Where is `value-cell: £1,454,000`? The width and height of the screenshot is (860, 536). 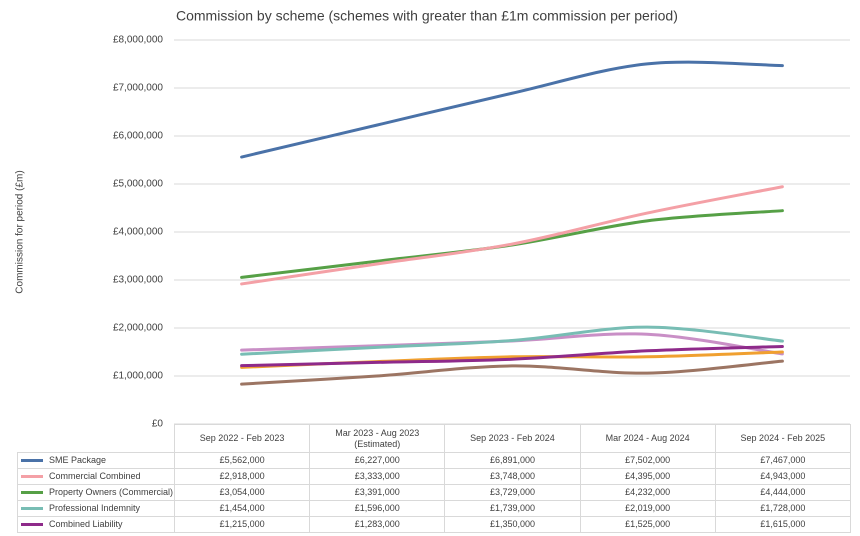
value-cell: £1,454,000 is located at coordinates (242, 508).